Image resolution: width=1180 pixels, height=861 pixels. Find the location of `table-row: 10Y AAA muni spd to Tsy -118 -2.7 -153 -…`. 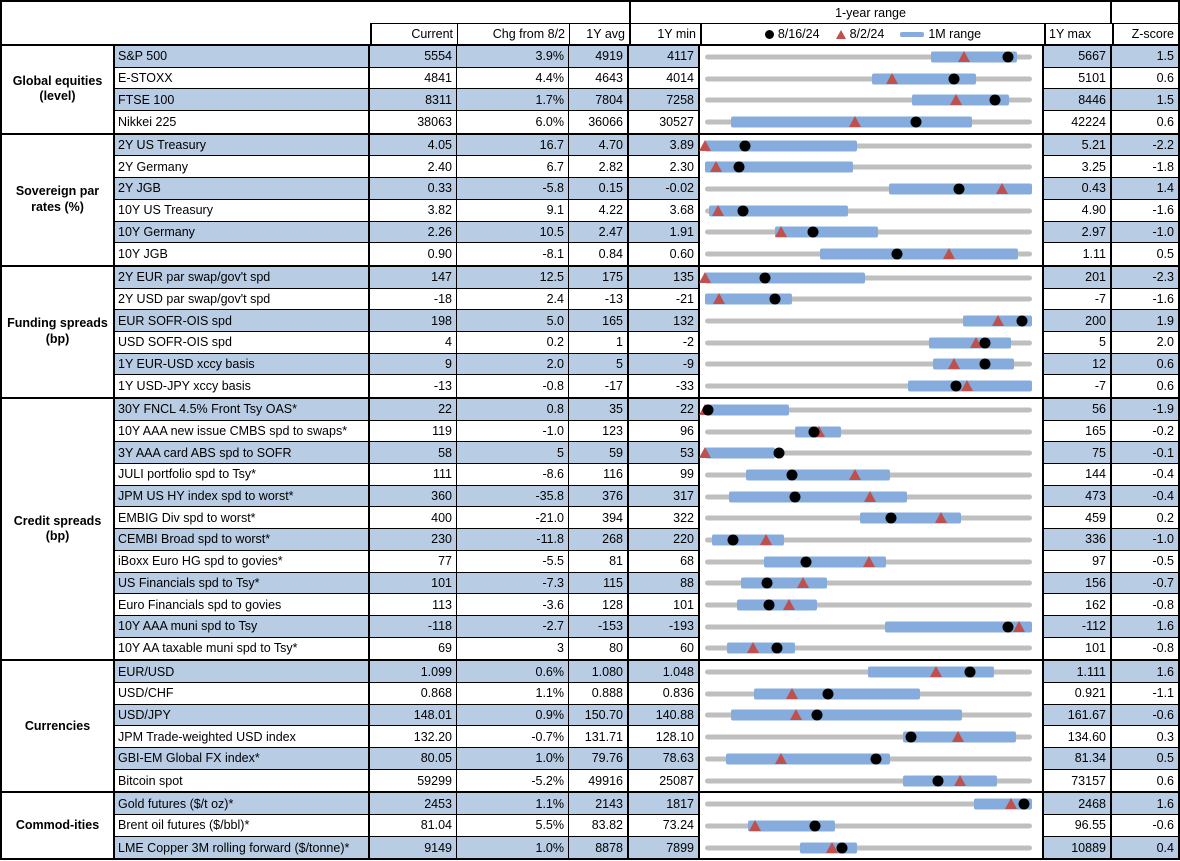

table-row: 10Y AAA muni spd to Tsy -118 -2.7 -153 -… is located at coordinates (646, 626).